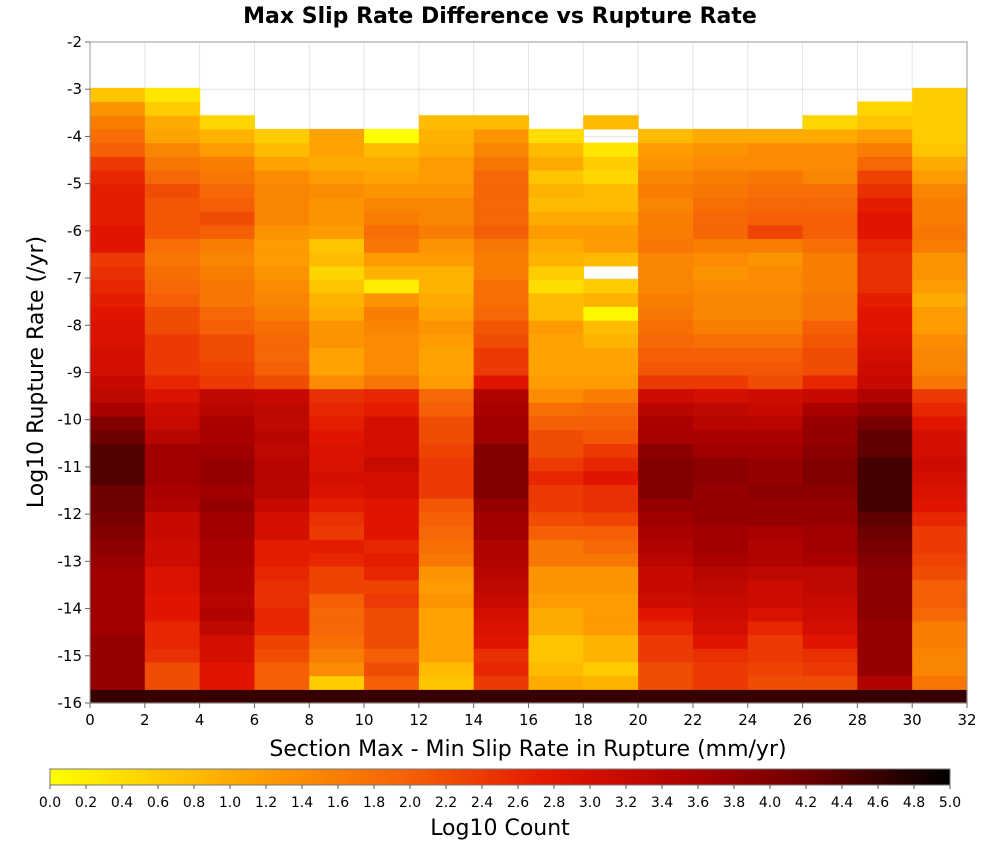 The height and width of the screenshot is (850, 1000). What do you see at coordinates (770, 803) in the screenshot?
I see `colorbar-tick-label: 4.0` at bounding box center [770, 803].